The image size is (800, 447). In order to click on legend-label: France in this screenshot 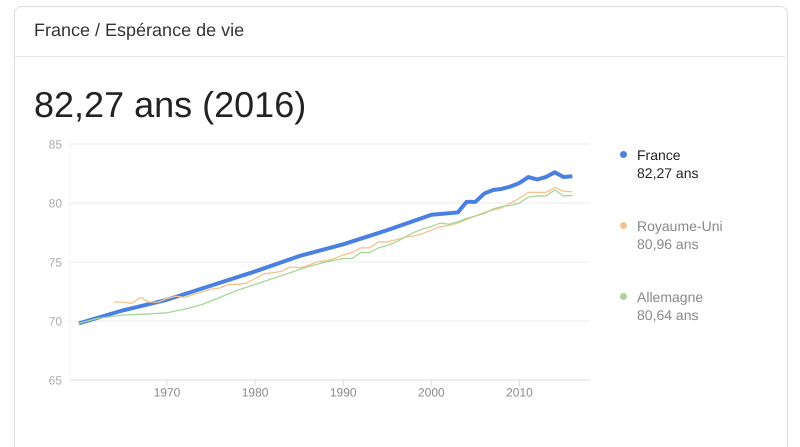, I will do `click(659, 155)`.